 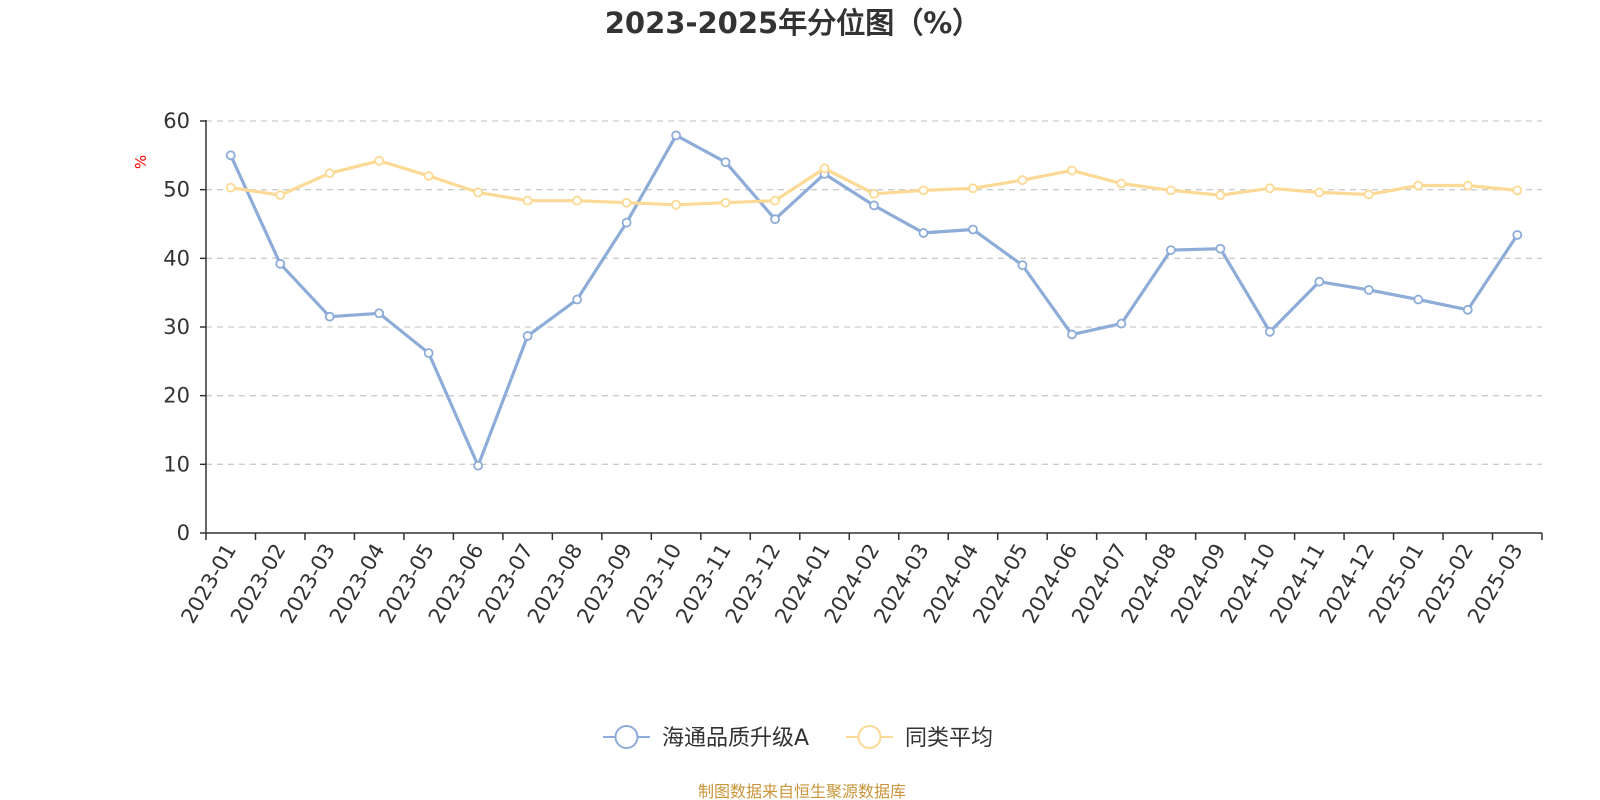 I want to click on y-tick-labels: 0 10 20 30 40 50 60, so click(x=176, y=327).